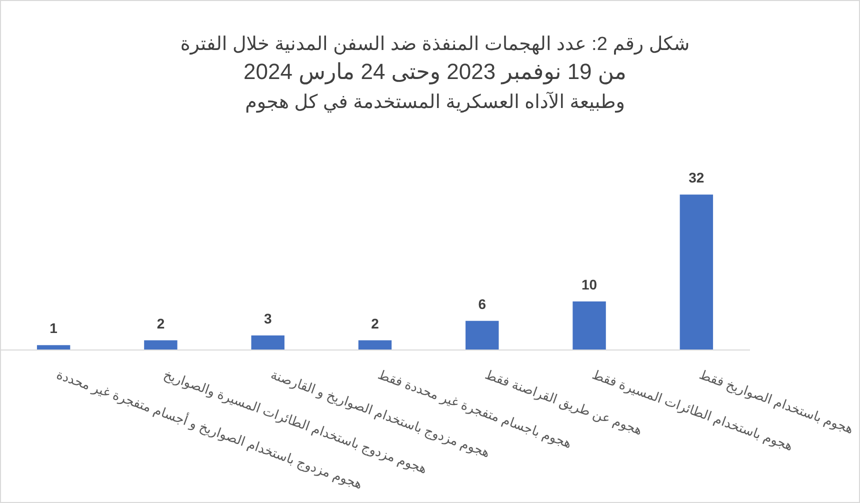 The height and width of the screenshot is (503, 860). Describe the element at coordinates (589, 284) in the screenshot. I see `data-label: 10` at that location.